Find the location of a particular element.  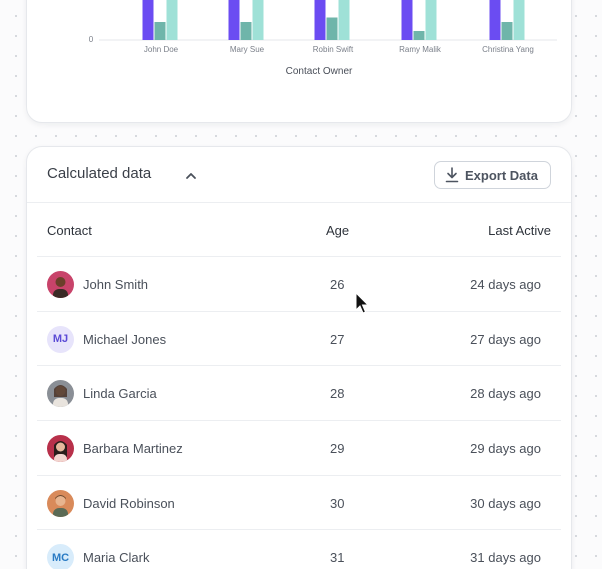

y-tick-label-0: 0 is located at coordinates (91, 39).